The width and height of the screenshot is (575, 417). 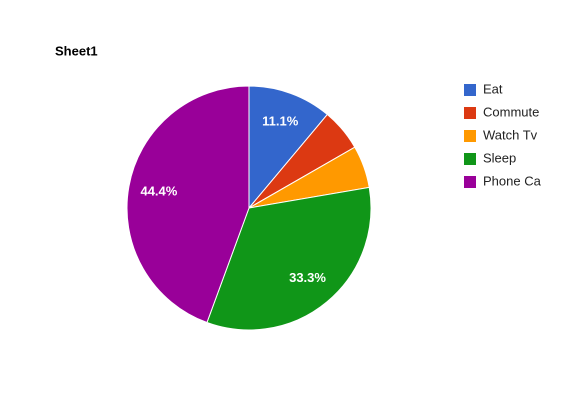 I want to click on slice-label: 44.4%, so click(x=158, y=190).